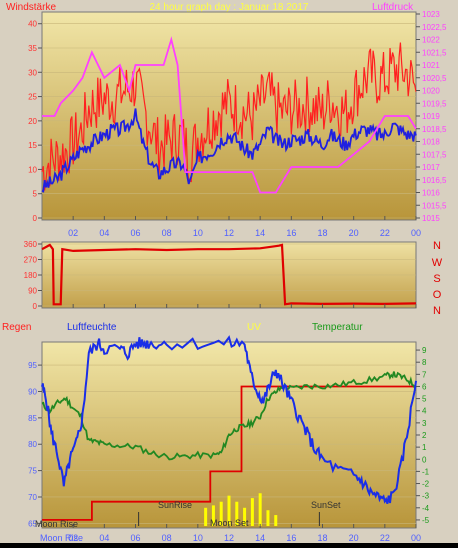  What do you see at coordinates (431, 167) in the screenshot?
I see `pressure-axis-tick-label: 1017` at bounding box center [431, 167].